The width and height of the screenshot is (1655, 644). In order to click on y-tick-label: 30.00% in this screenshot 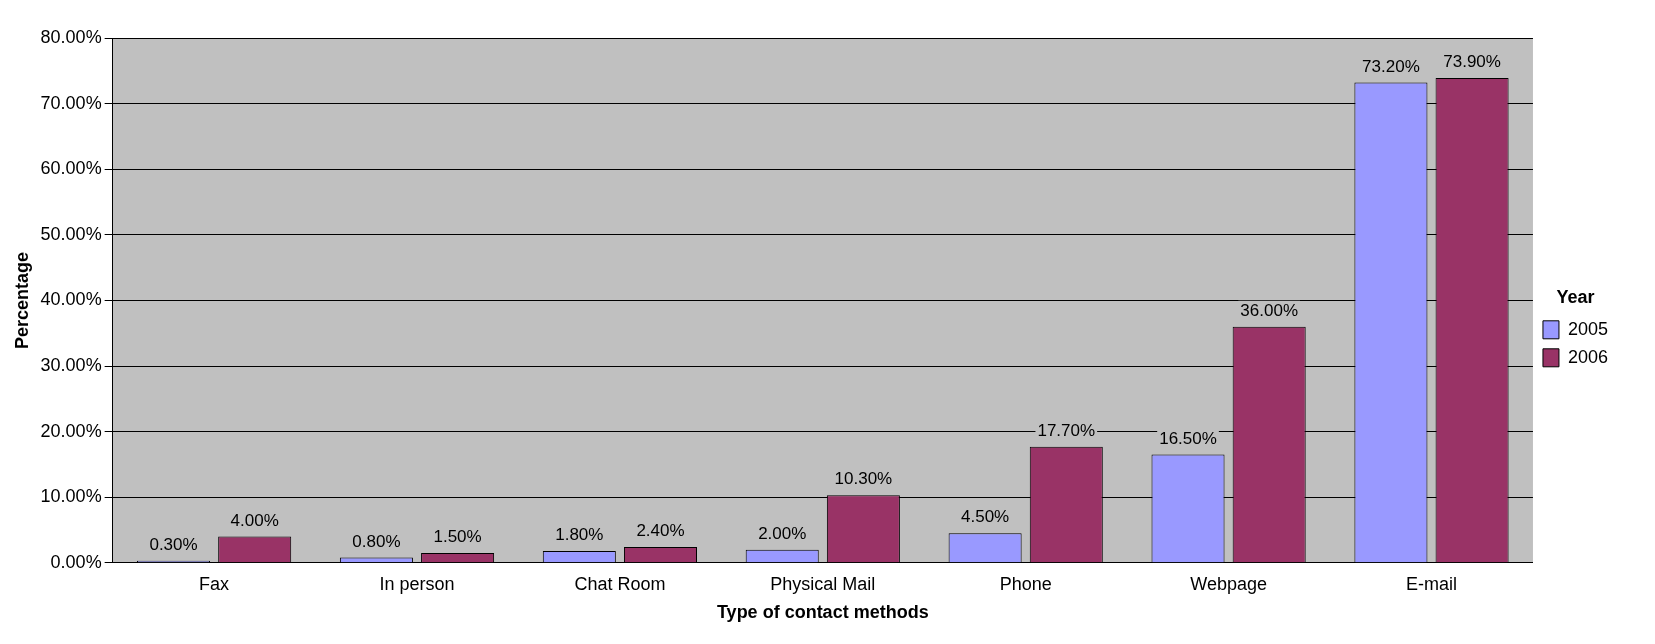, I will do `click(71, 364)`.